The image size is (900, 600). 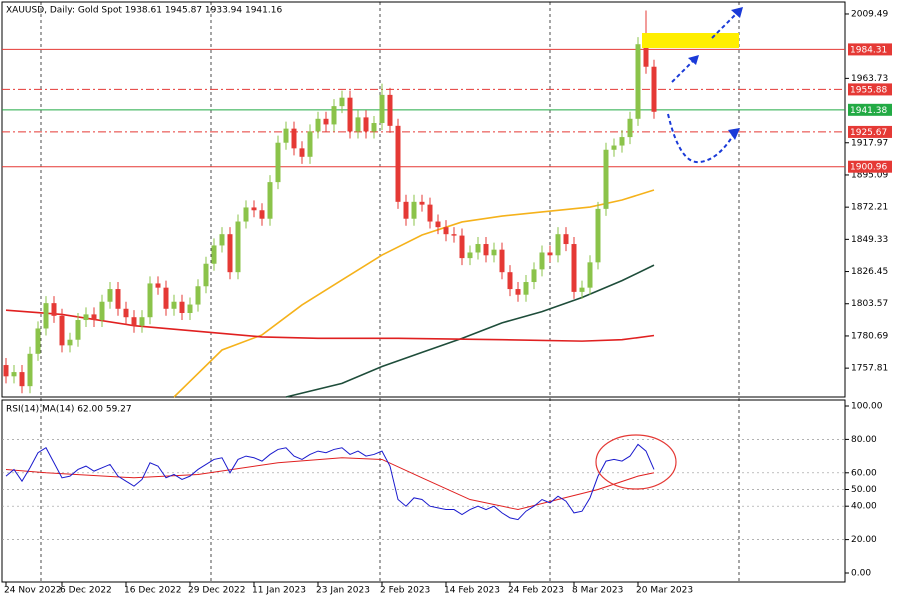 I want to click on level-label: 1941.38, so click(x=868, y=111).